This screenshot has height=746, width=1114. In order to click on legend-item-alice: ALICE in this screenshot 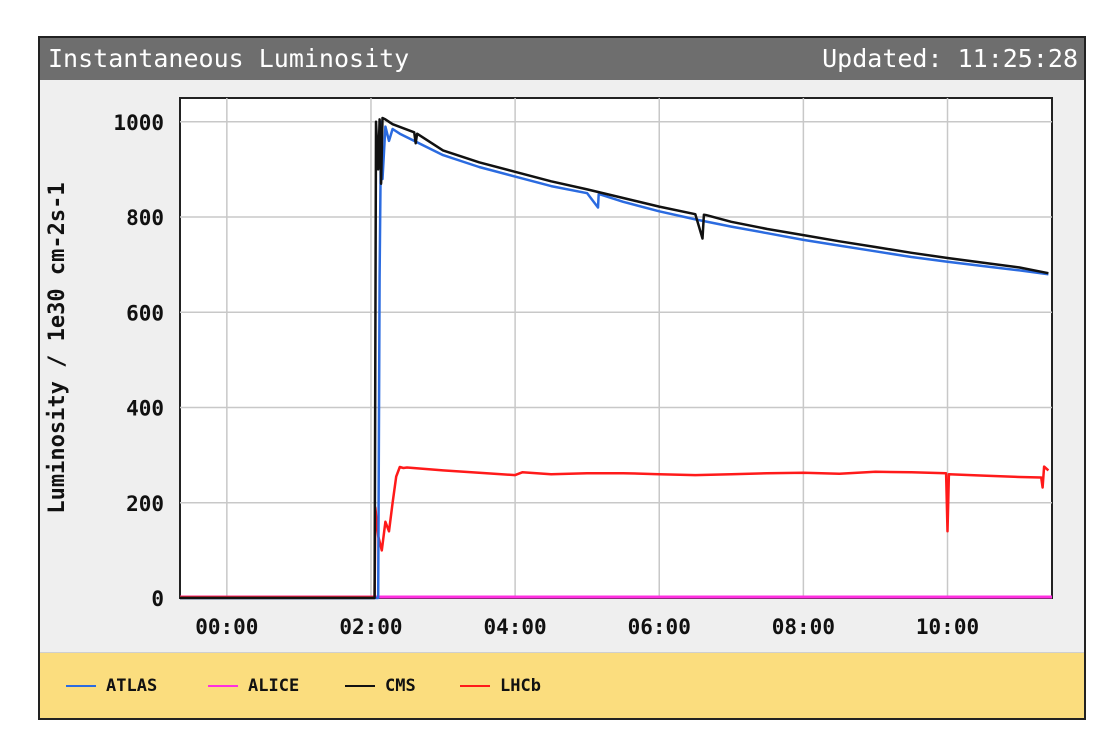, I will do `click(253, 686)`.